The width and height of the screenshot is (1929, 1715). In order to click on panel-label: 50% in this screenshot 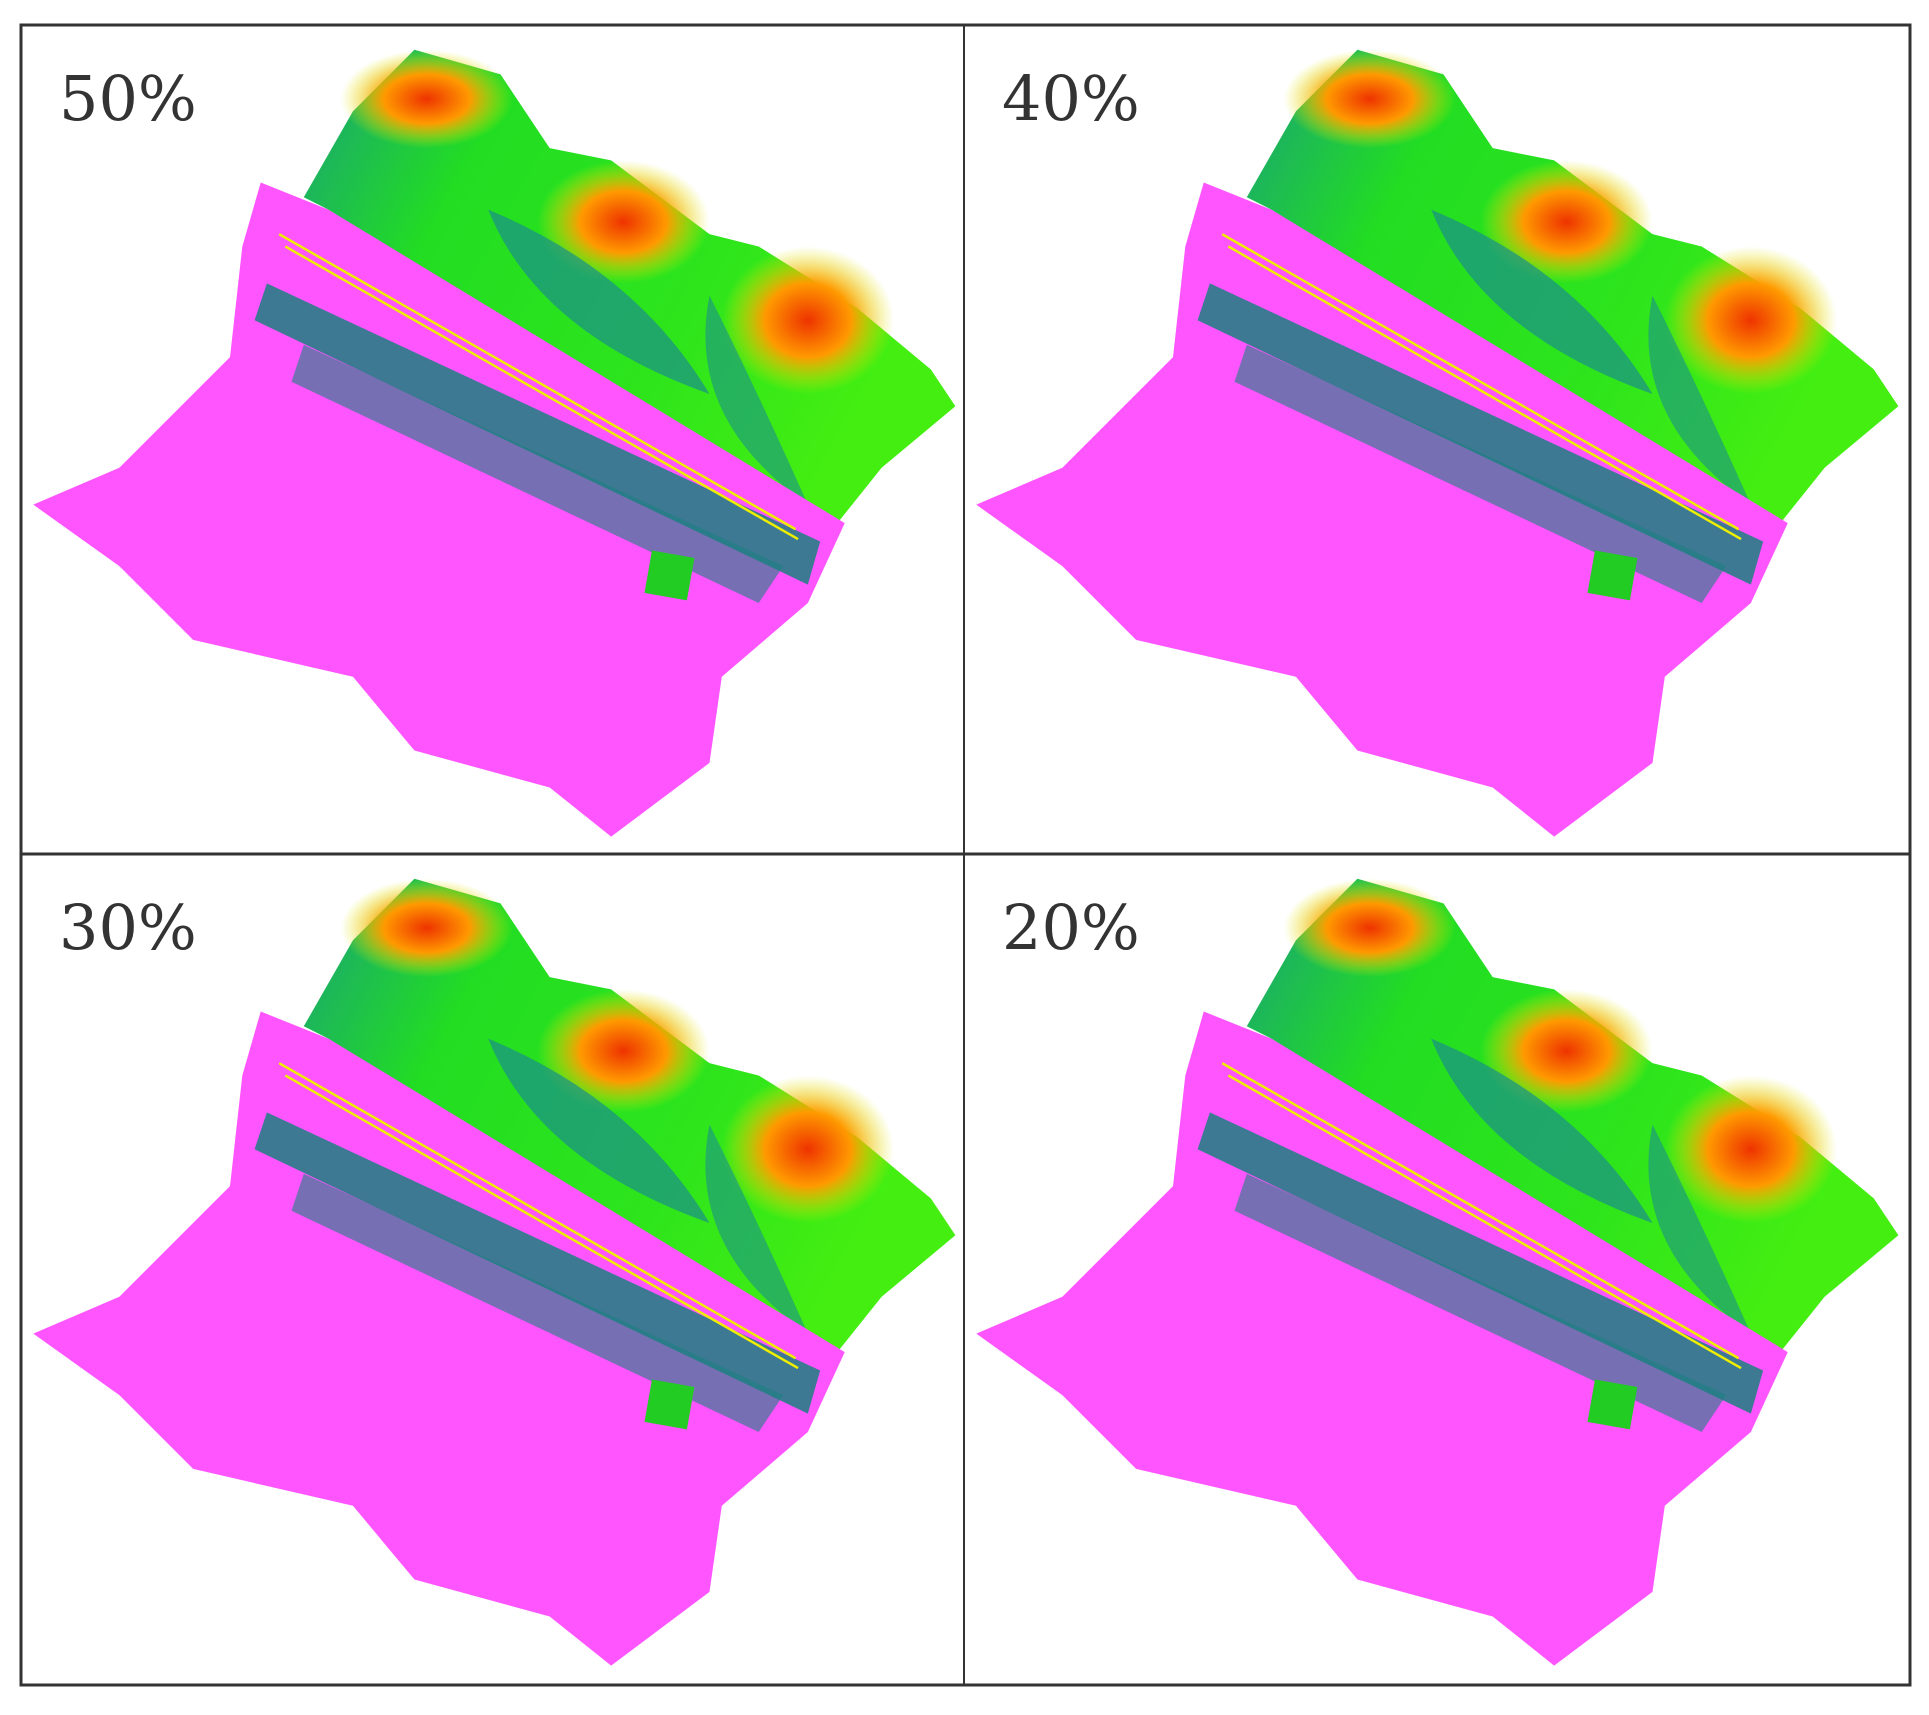, I will do `click(128, 98)`.